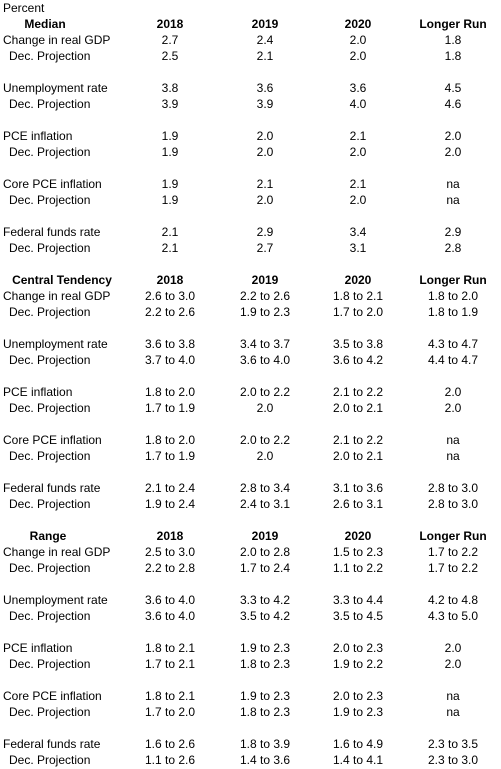 The image size is (501, 769). What do you see at coordinates (265, 392) in the screenshot?
I see `cell: 2.0 to 2.2` at bounding box center [265, 392].